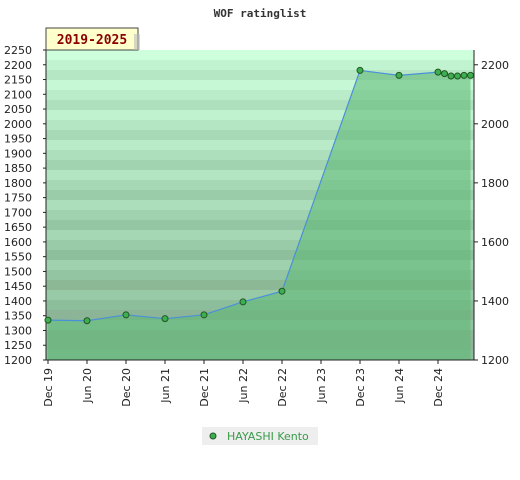 The height and width of the screenshot is (480, 520). I want to click on legend-marker, so click(213, 436).